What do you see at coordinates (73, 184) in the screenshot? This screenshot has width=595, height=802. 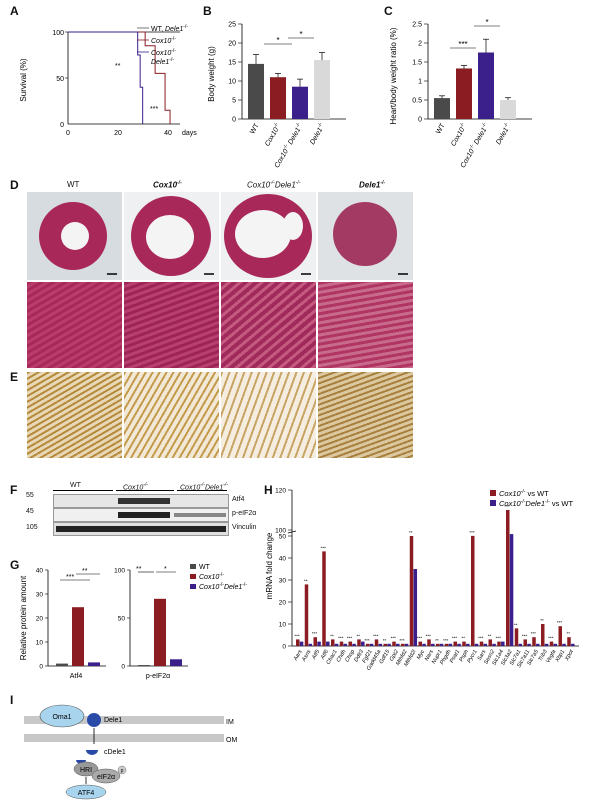 I see `header-wt: WT` at bounding box center [73, 184].